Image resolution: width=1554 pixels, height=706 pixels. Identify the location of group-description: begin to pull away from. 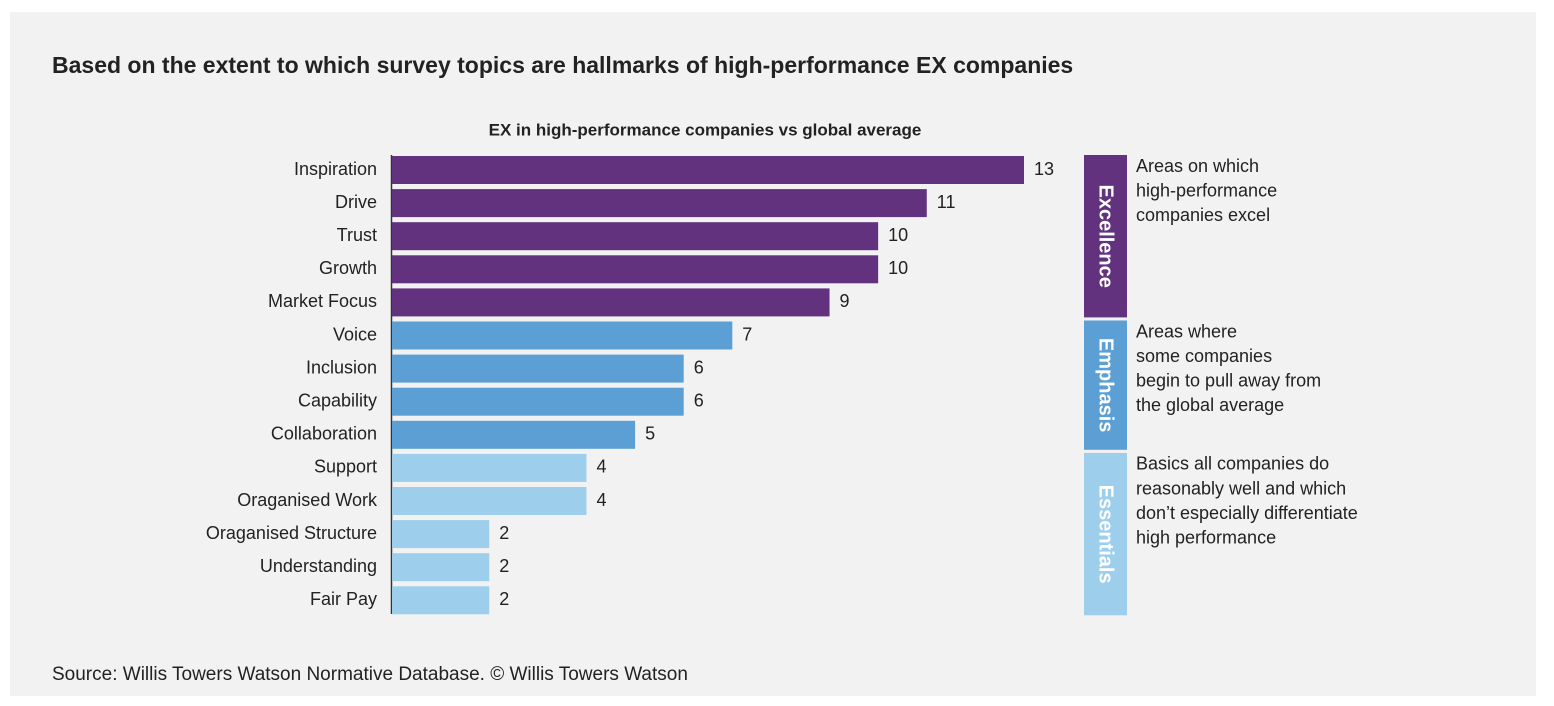
(1228, 380).